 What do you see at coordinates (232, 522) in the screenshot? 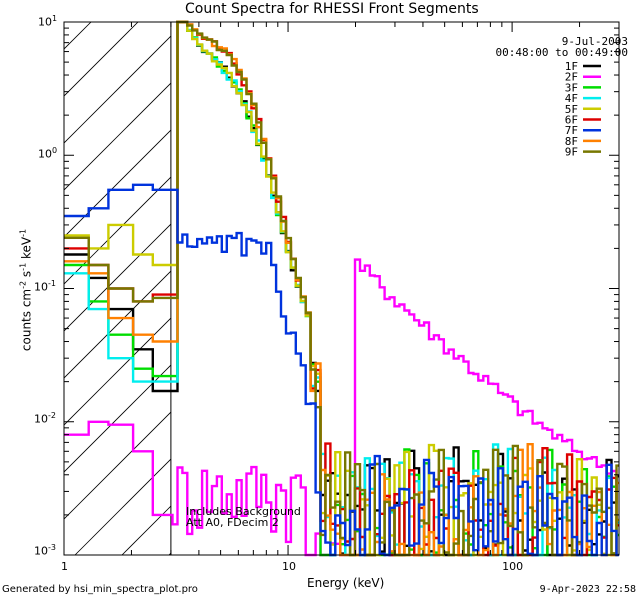
I see `annotation-attenuator: Att A0, FDecim 2` at bounding box center [232, 522].